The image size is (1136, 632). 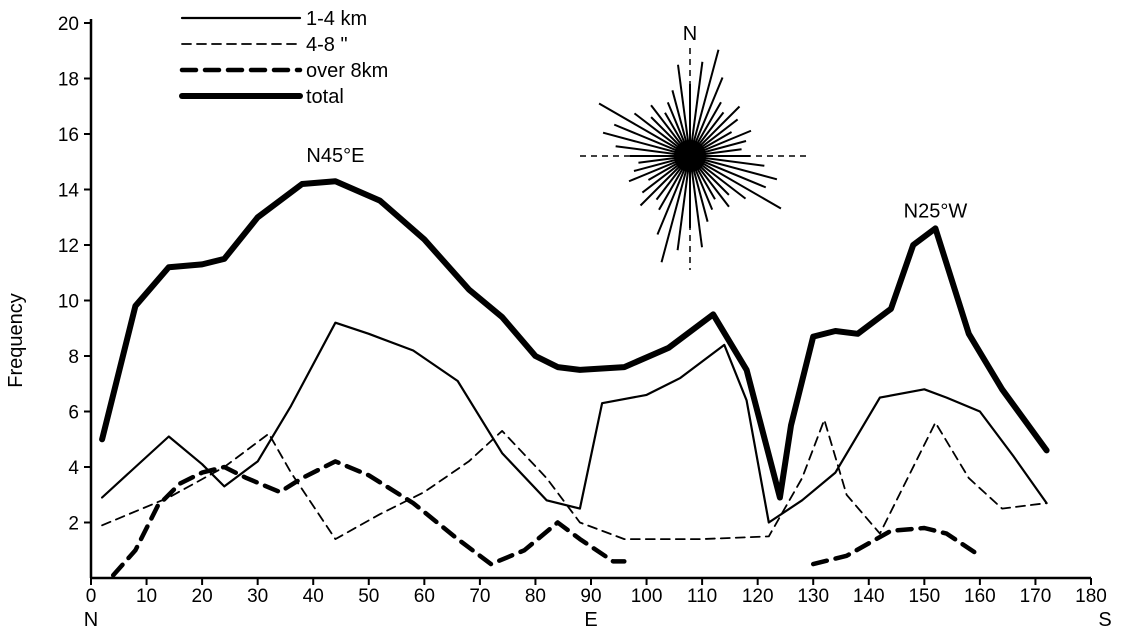 What do you see at coordinates (690, 34) in the screenshot?
I see `rose-north-label: N` at bounding box center [690, 34].